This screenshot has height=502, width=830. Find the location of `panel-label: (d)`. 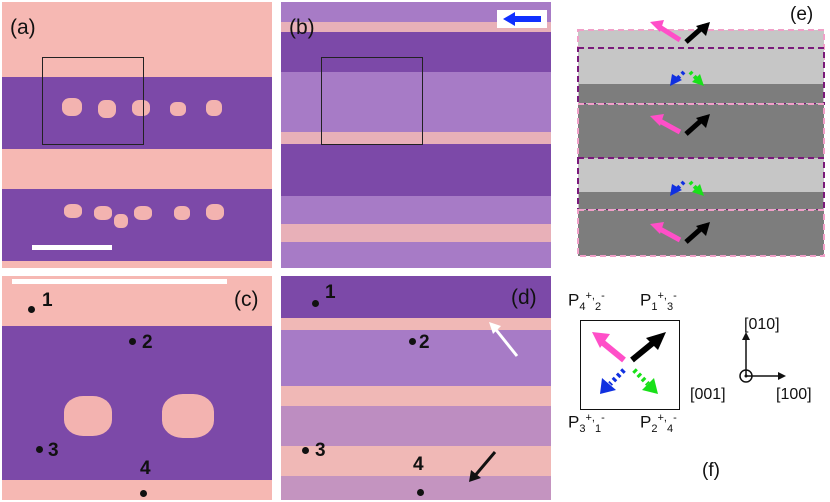

panel-label: (d) is located at coordinates (524, 297).